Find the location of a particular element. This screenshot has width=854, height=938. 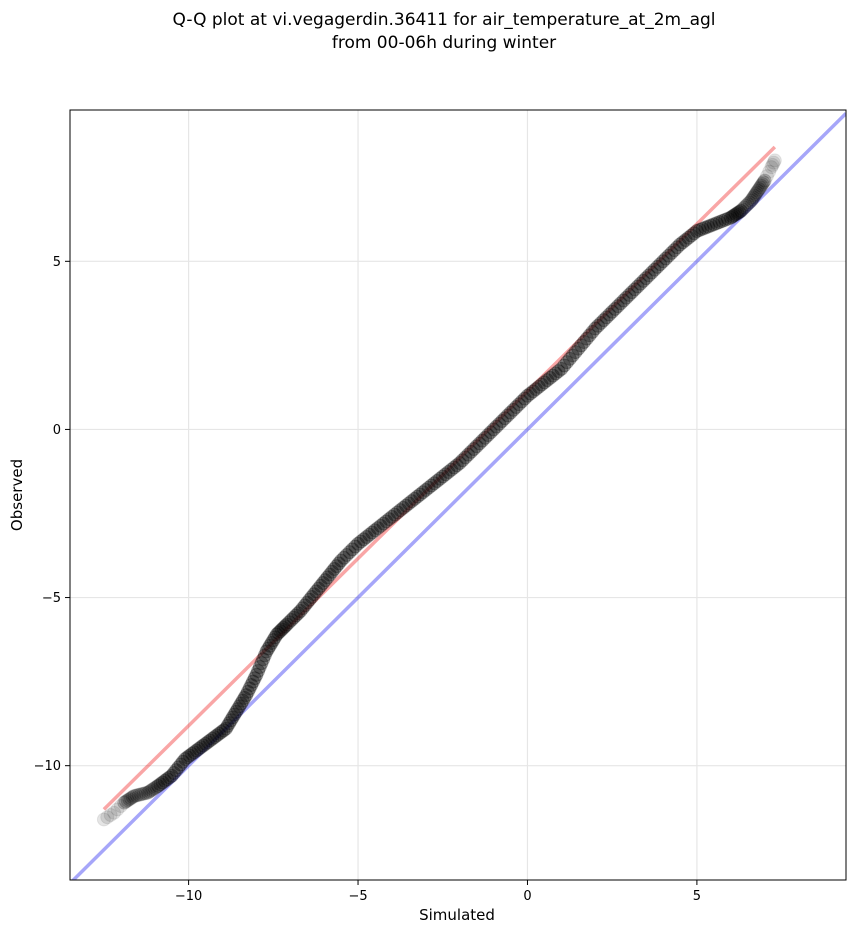

x-tick-label: −5 is located at coordinates (357, 896).